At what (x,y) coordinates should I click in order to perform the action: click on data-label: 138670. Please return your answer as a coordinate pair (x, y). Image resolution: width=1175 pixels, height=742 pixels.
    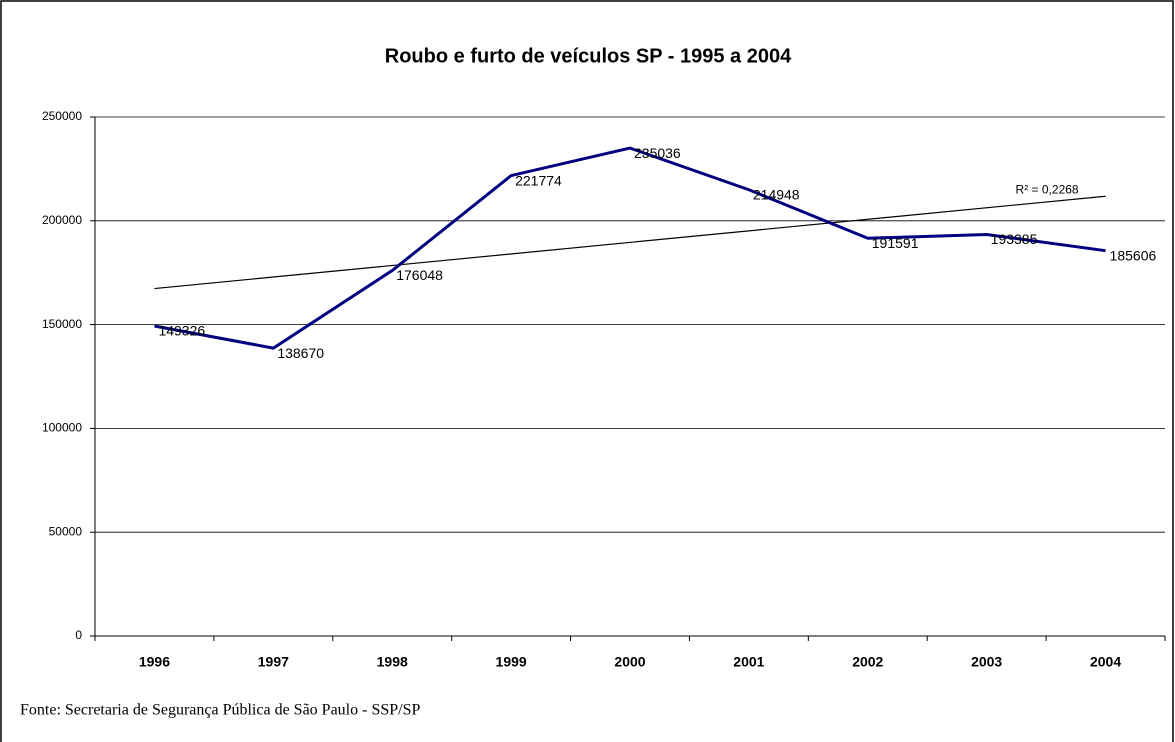
    Looking at the image, I should click on (300, 353).